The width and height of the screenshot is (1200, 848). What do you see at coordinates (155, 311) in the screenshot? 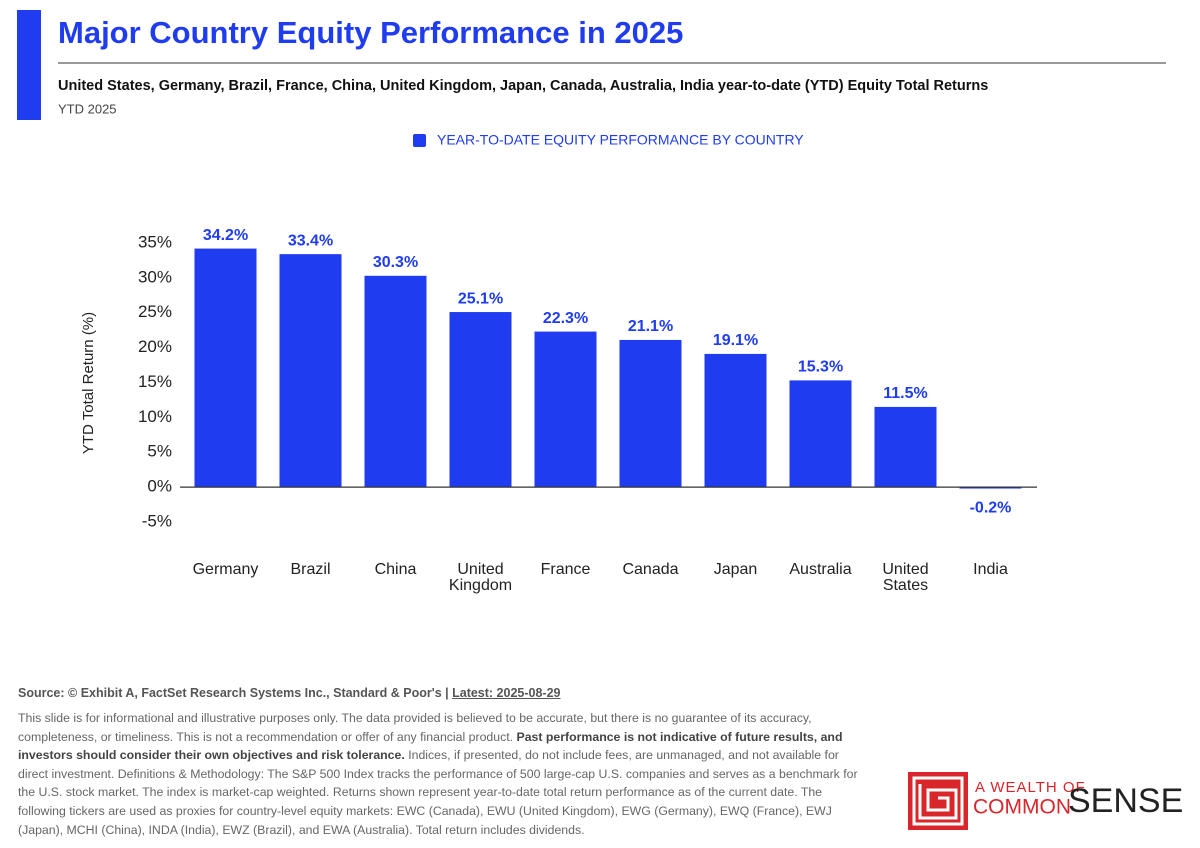
I see `y-tick-label: 25%` at bounding box center [155, 311].